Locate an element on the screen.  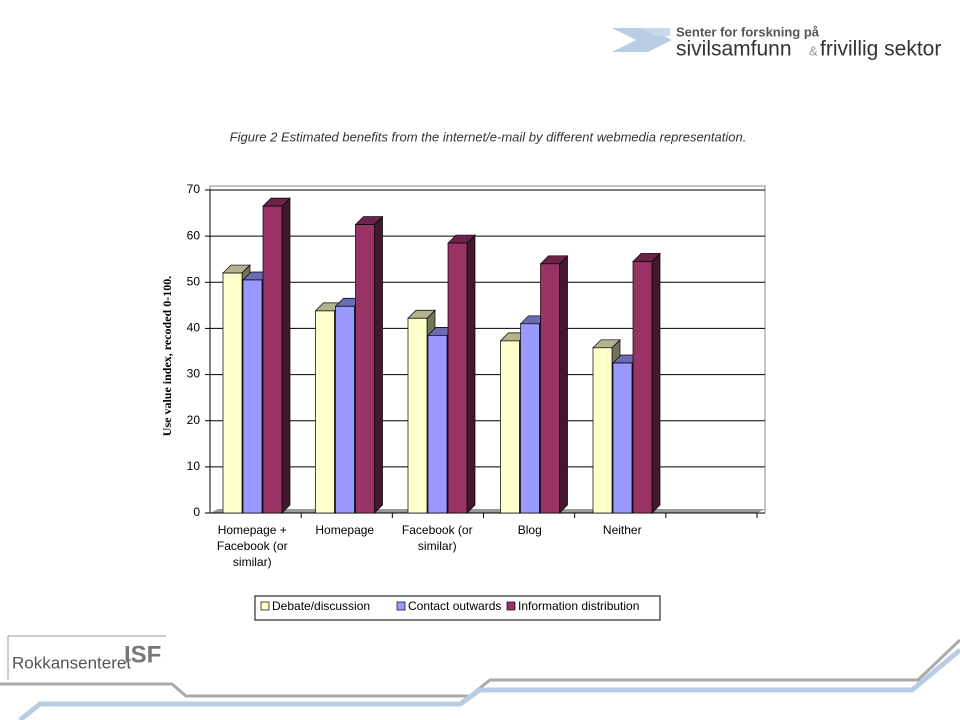
logo-text: Senter for forskning på is located at coordinates (748, 31).